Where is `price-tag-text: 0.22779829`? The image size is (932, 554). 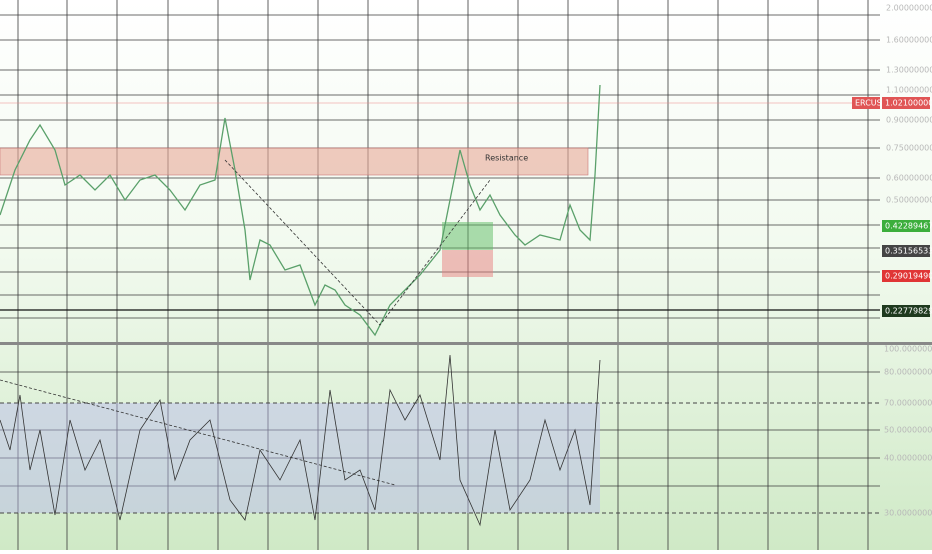 price-tag-text: 0.22779829 is located at coordinates (908, 311).